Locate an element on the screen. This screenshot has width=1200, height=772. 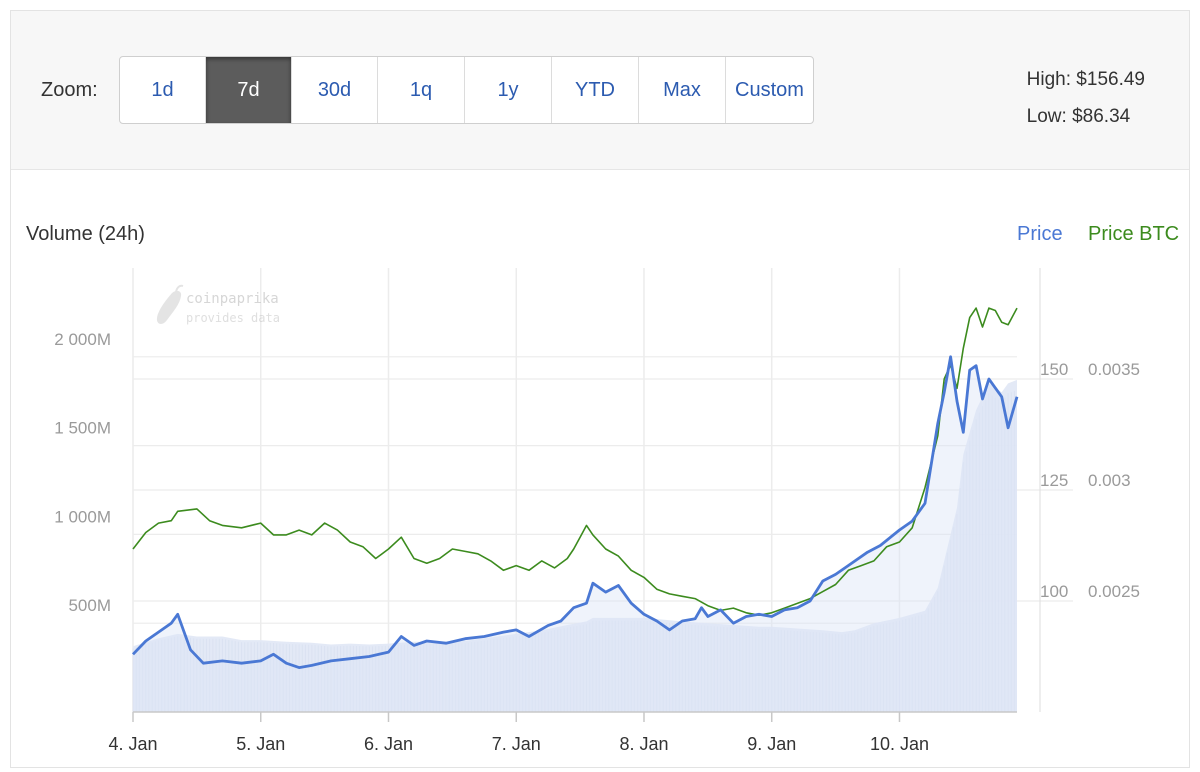
x-tick-label: 8. Jan is located at coordinates (643, 744).